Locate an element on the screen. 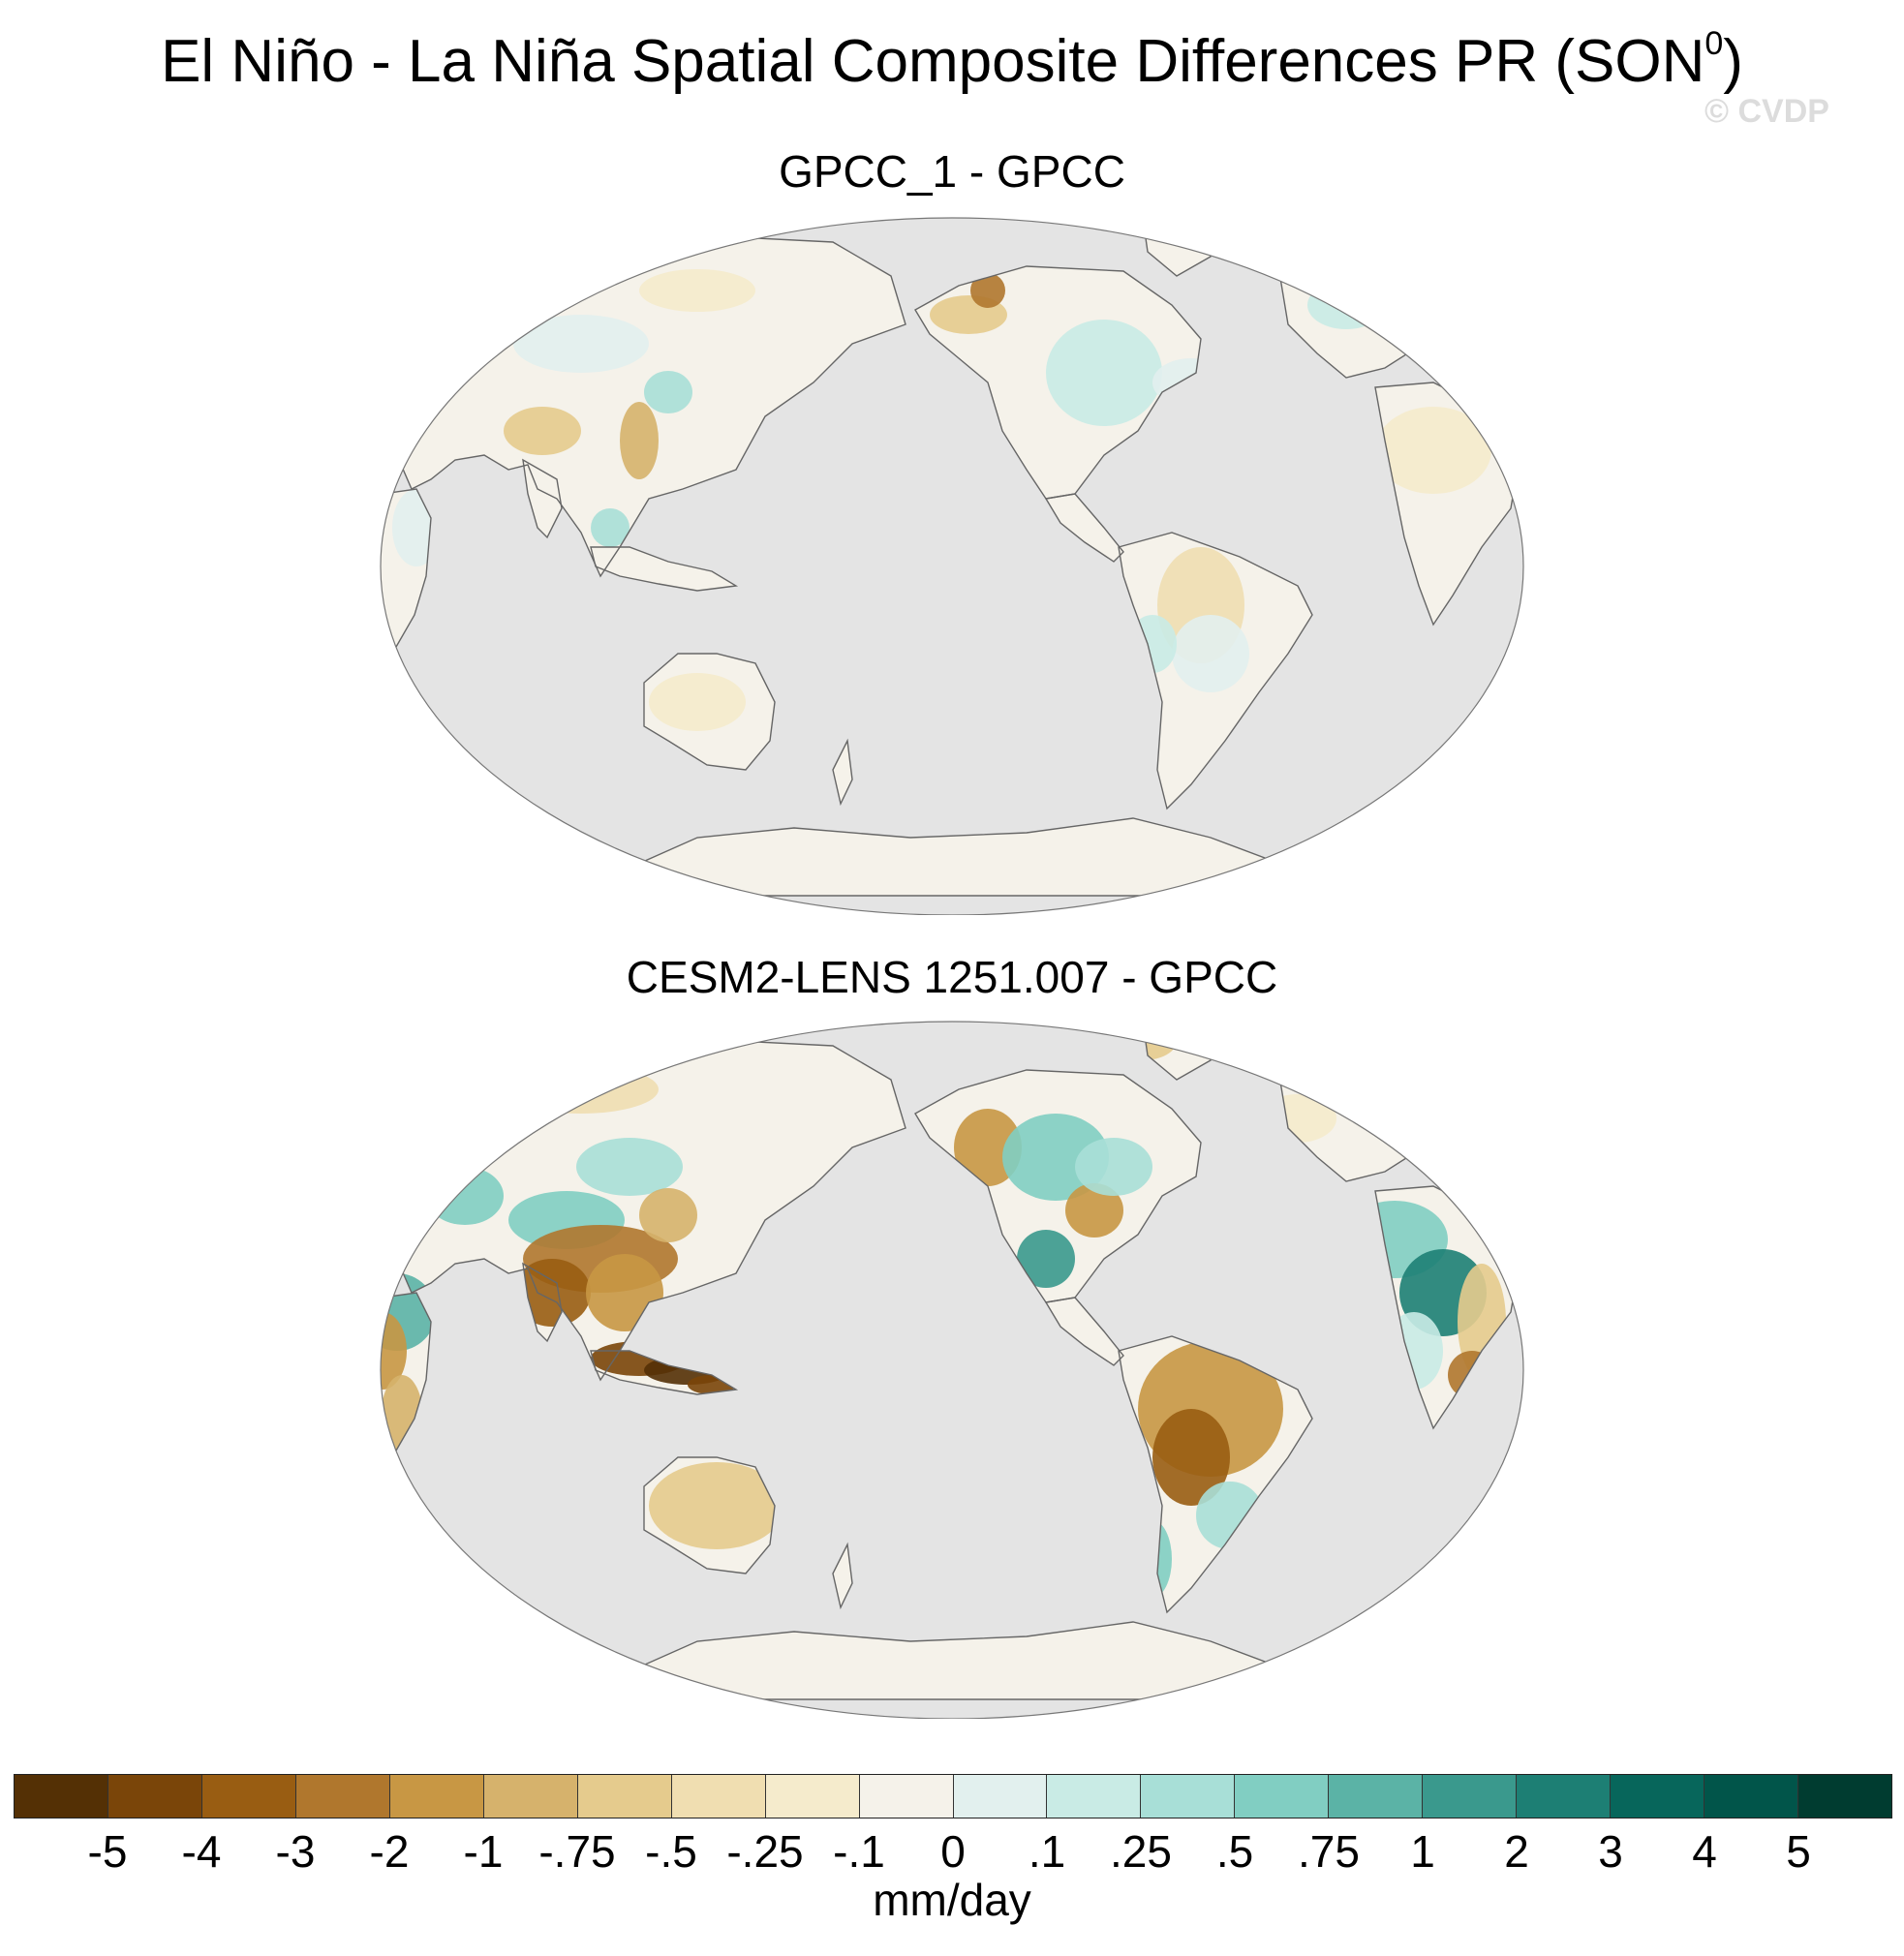  colorbar-tick-label: 1 is located at coordinates (1423, 1851).